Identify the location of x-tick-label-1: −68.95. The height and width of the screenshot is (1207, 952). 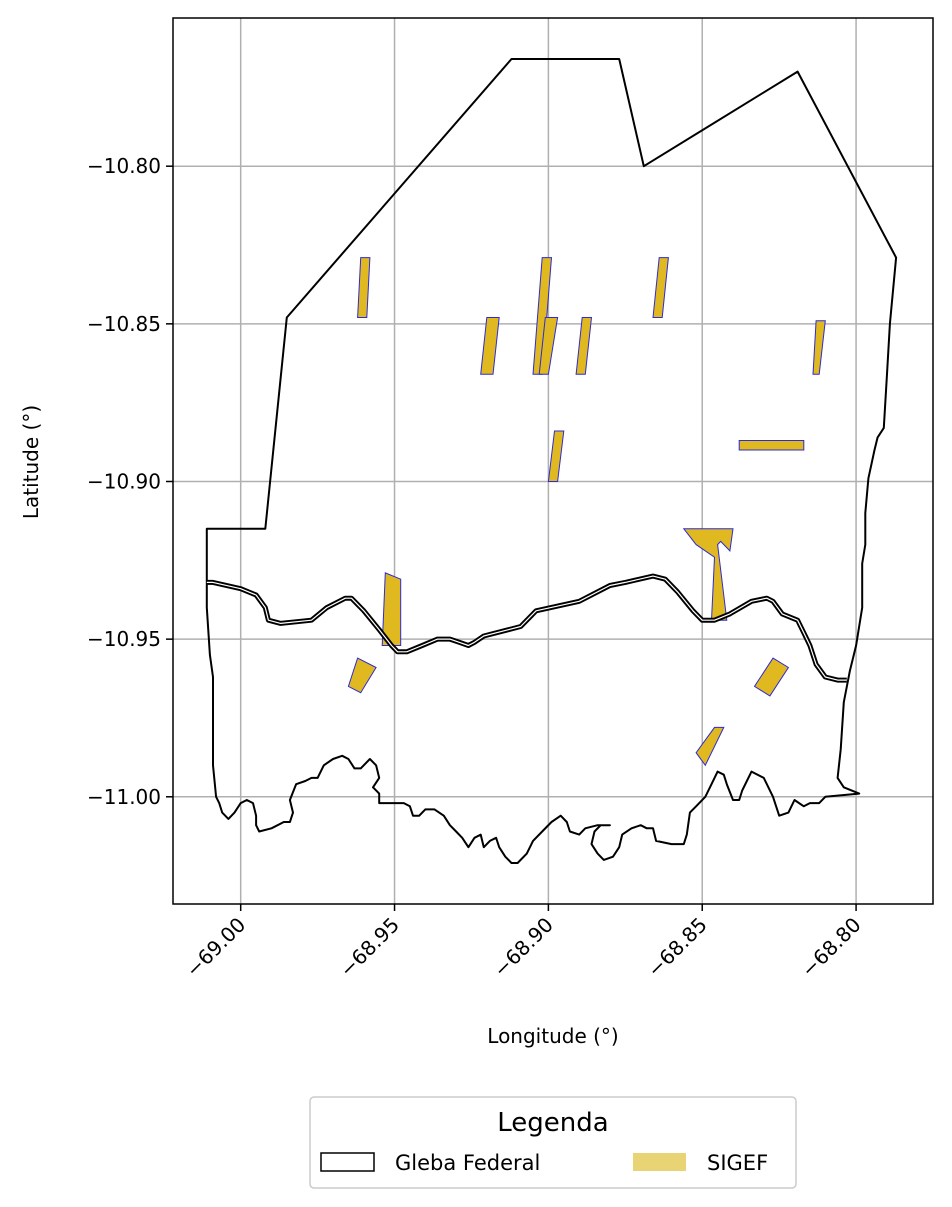
(369, 947).